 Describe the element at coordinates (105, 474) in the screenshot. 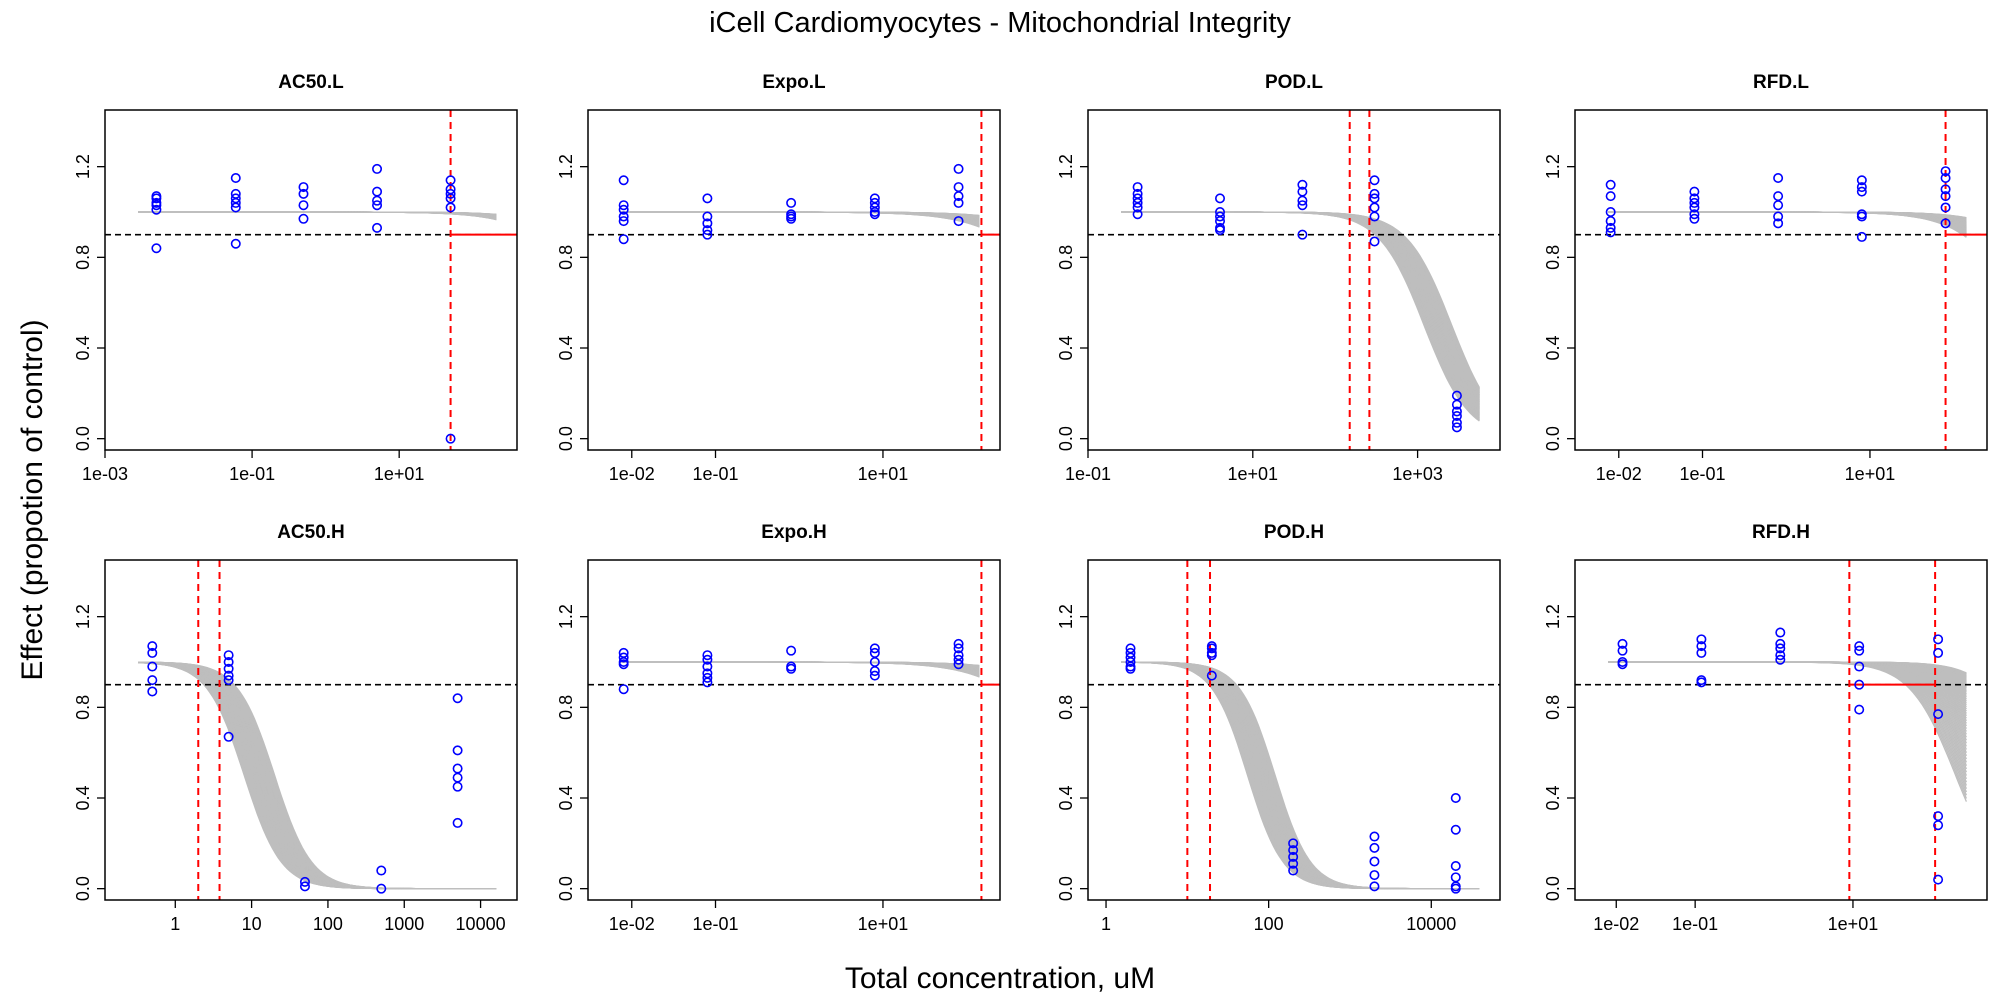

I see `x-tick-label: 1e-03` at that location.